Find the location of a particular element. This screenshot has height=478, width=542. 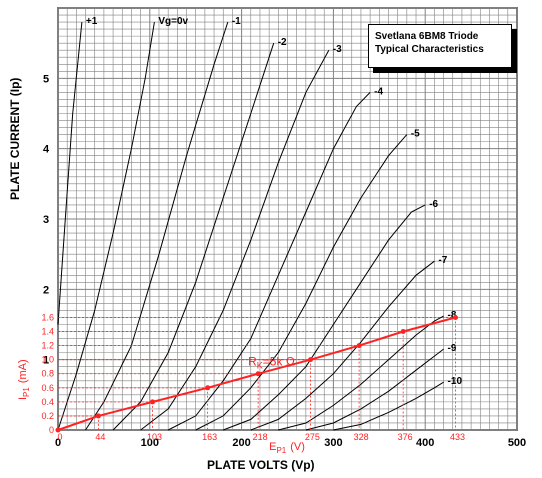

load-y-tick-label: 0.2 is located at coordinates (47, 416).